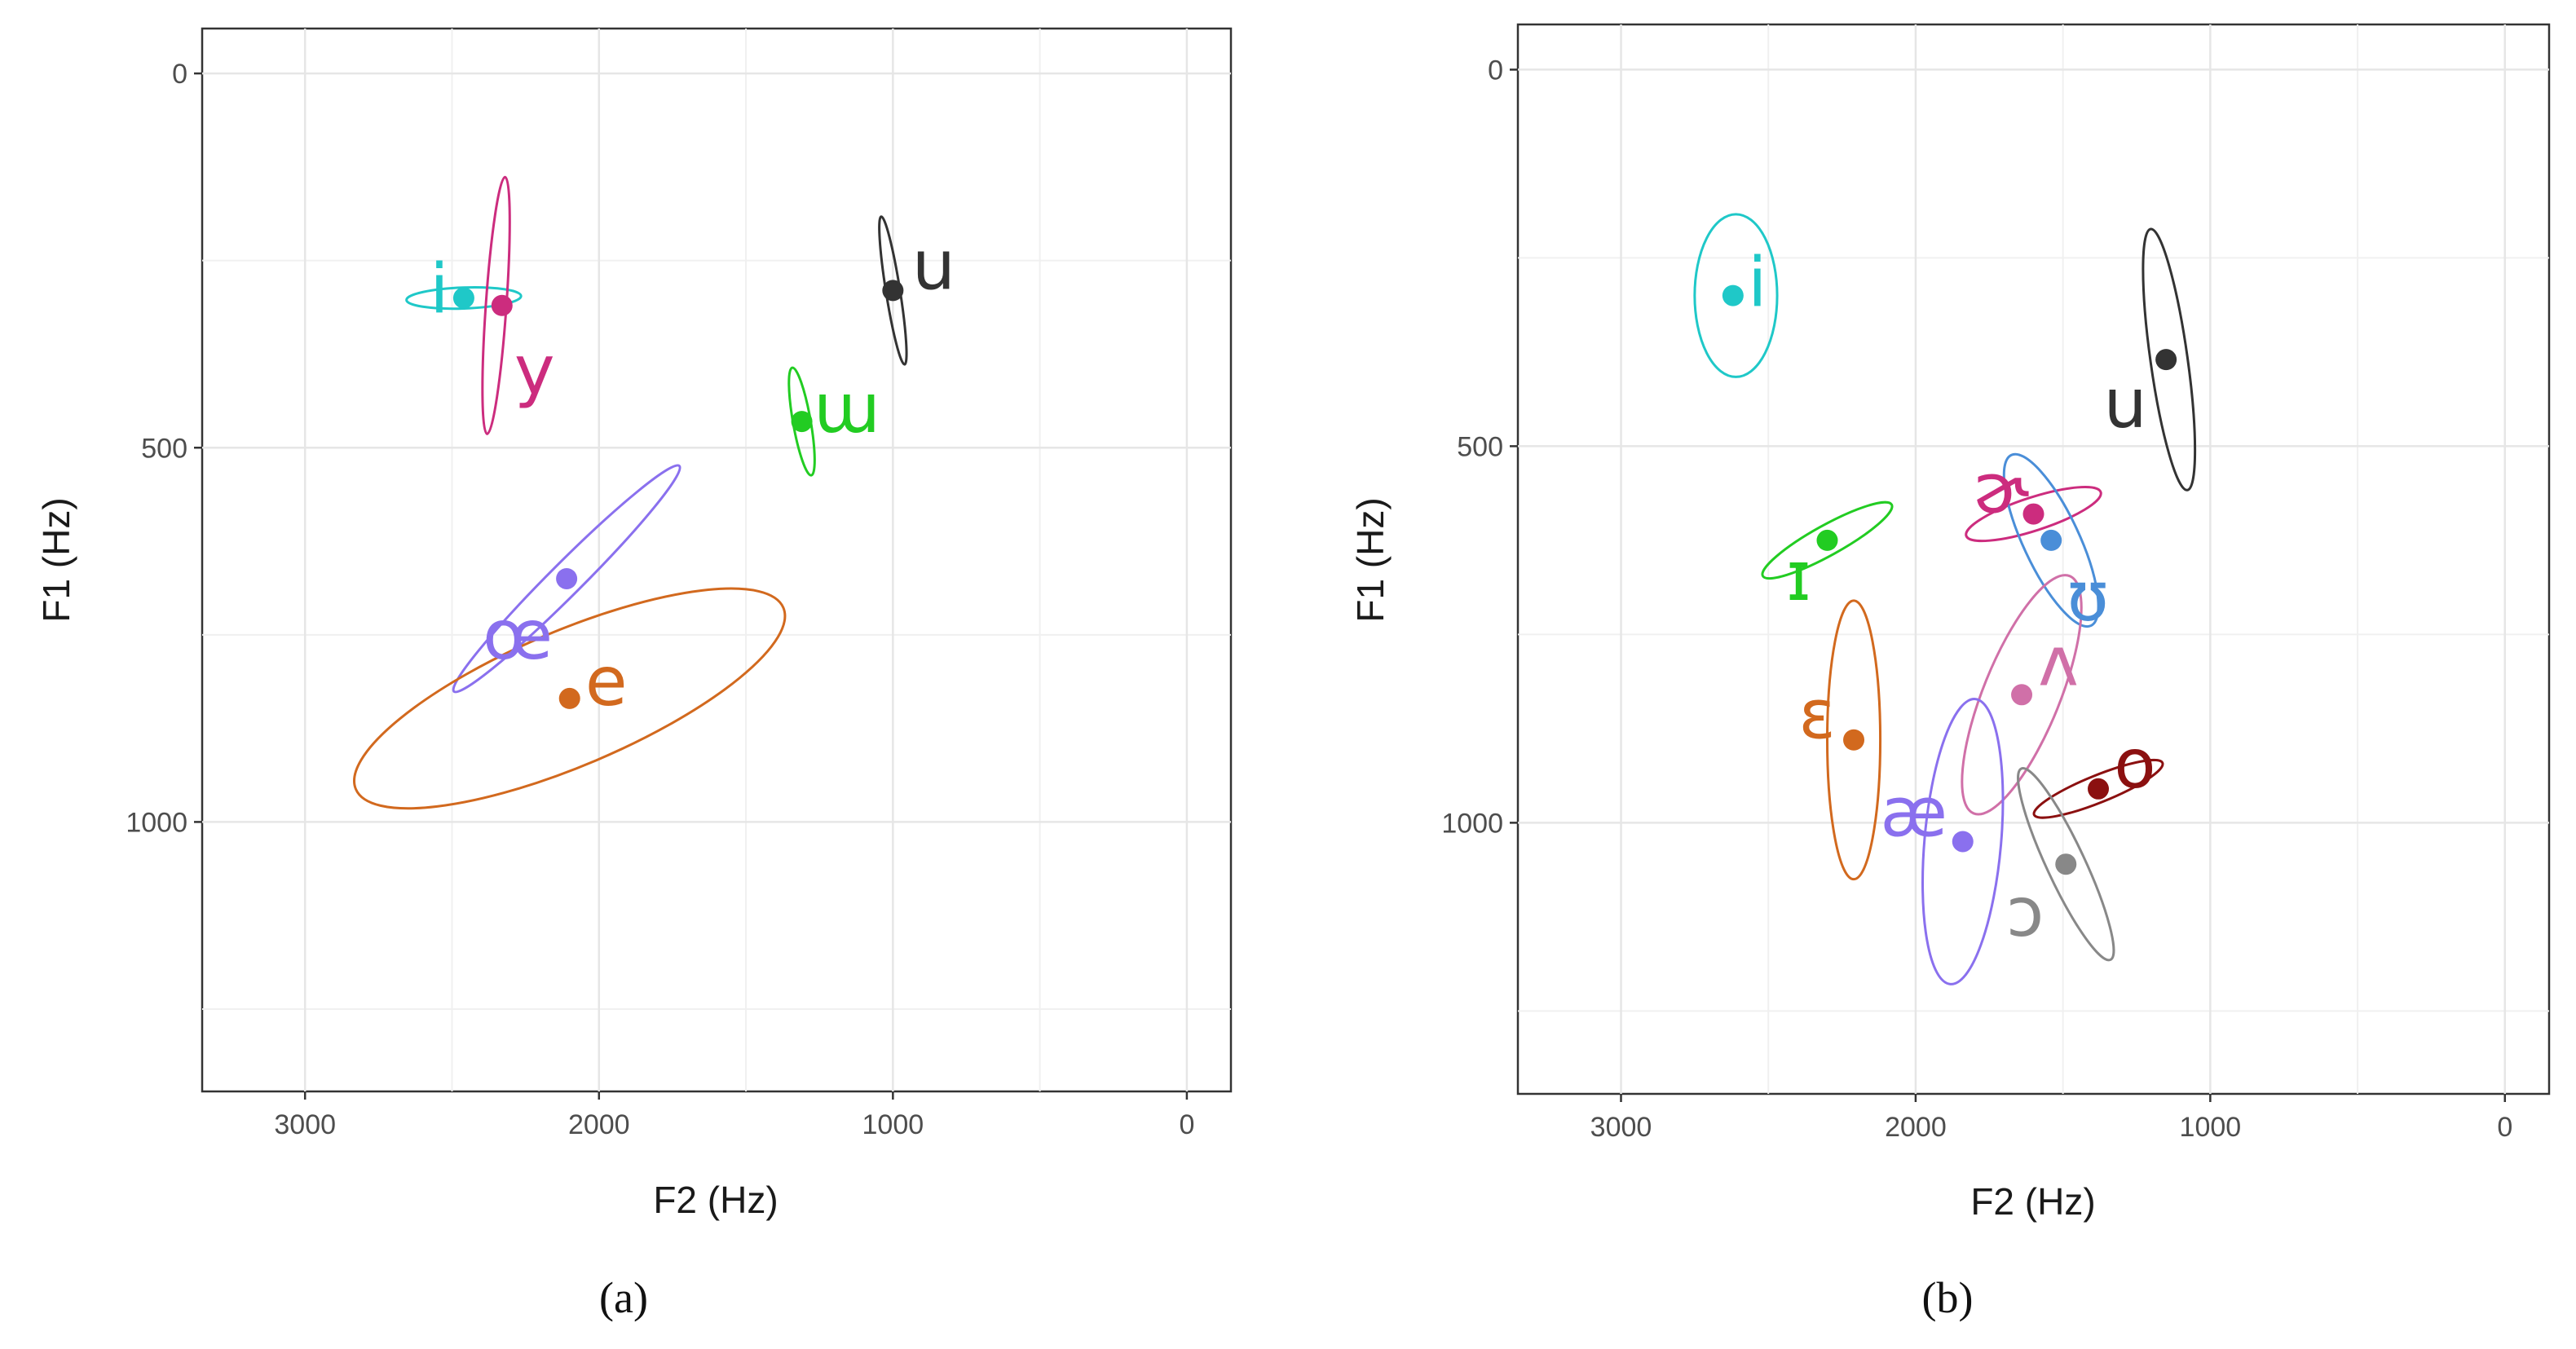  I want to click on panel-a-y-axis-title: F1 (Hz), so click(56, 559).